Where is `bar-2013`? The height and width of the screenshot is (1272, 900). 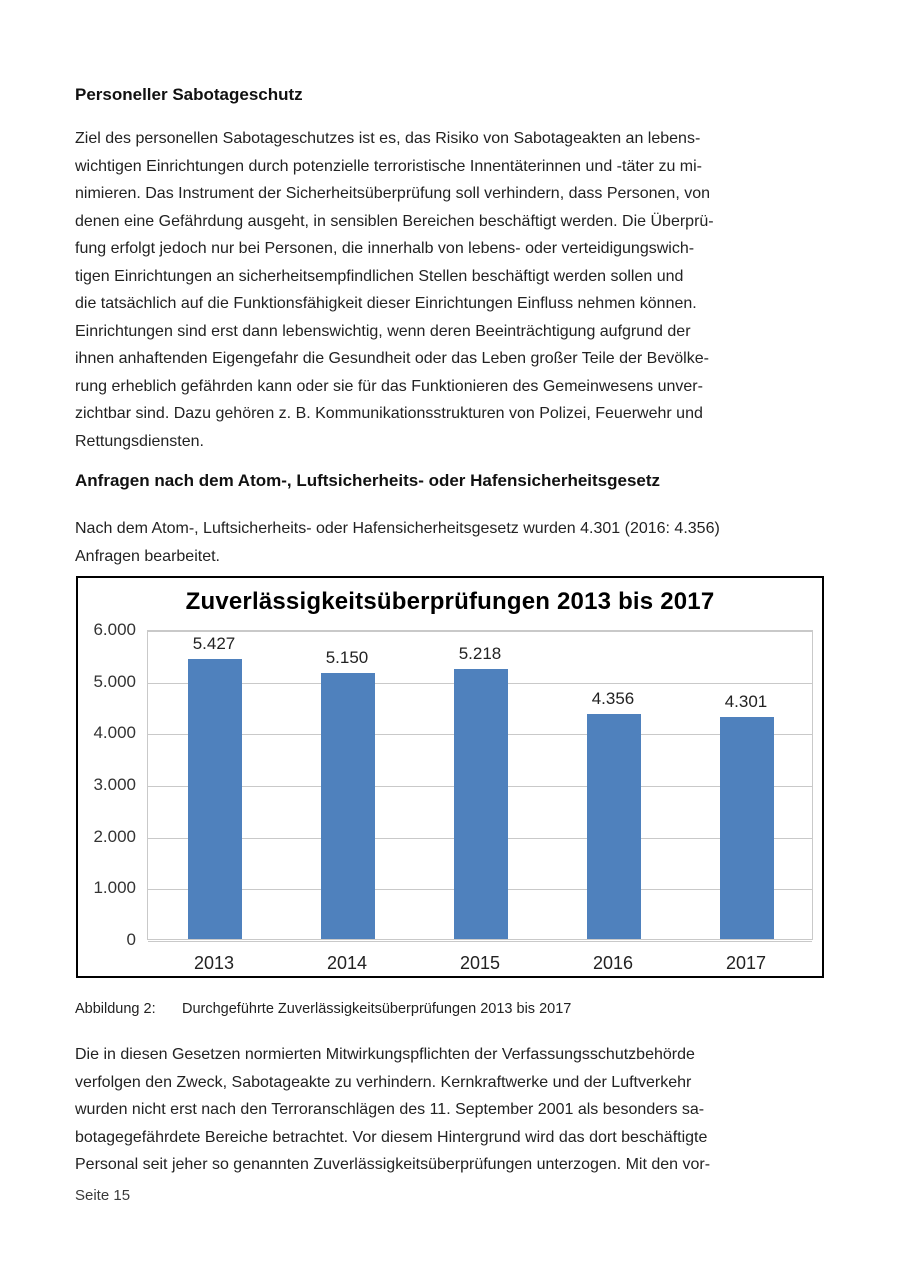
bar-2013 is located at coordinates (215, 799).